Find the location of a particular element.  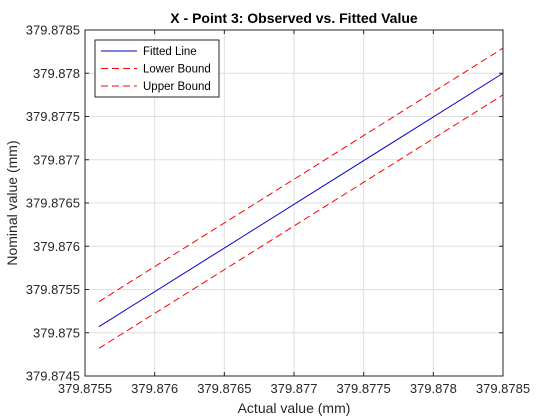

y-tick-label: 379.877 is located at coordinates (56, 159).